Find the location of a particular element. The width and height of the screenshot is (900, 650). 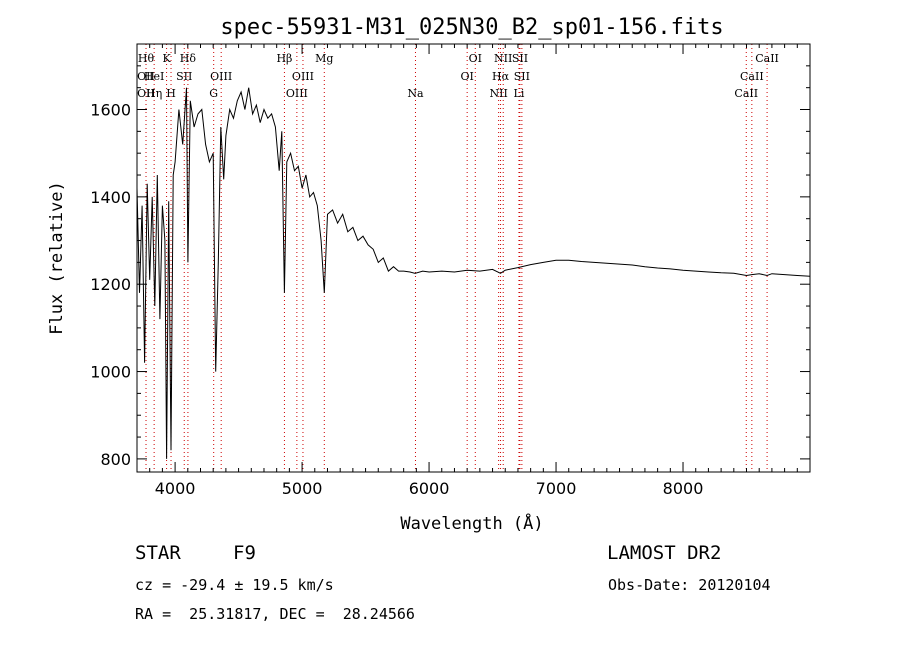

observation-date: Obs-Date: 20120104 is located at coordinates (689, 585).